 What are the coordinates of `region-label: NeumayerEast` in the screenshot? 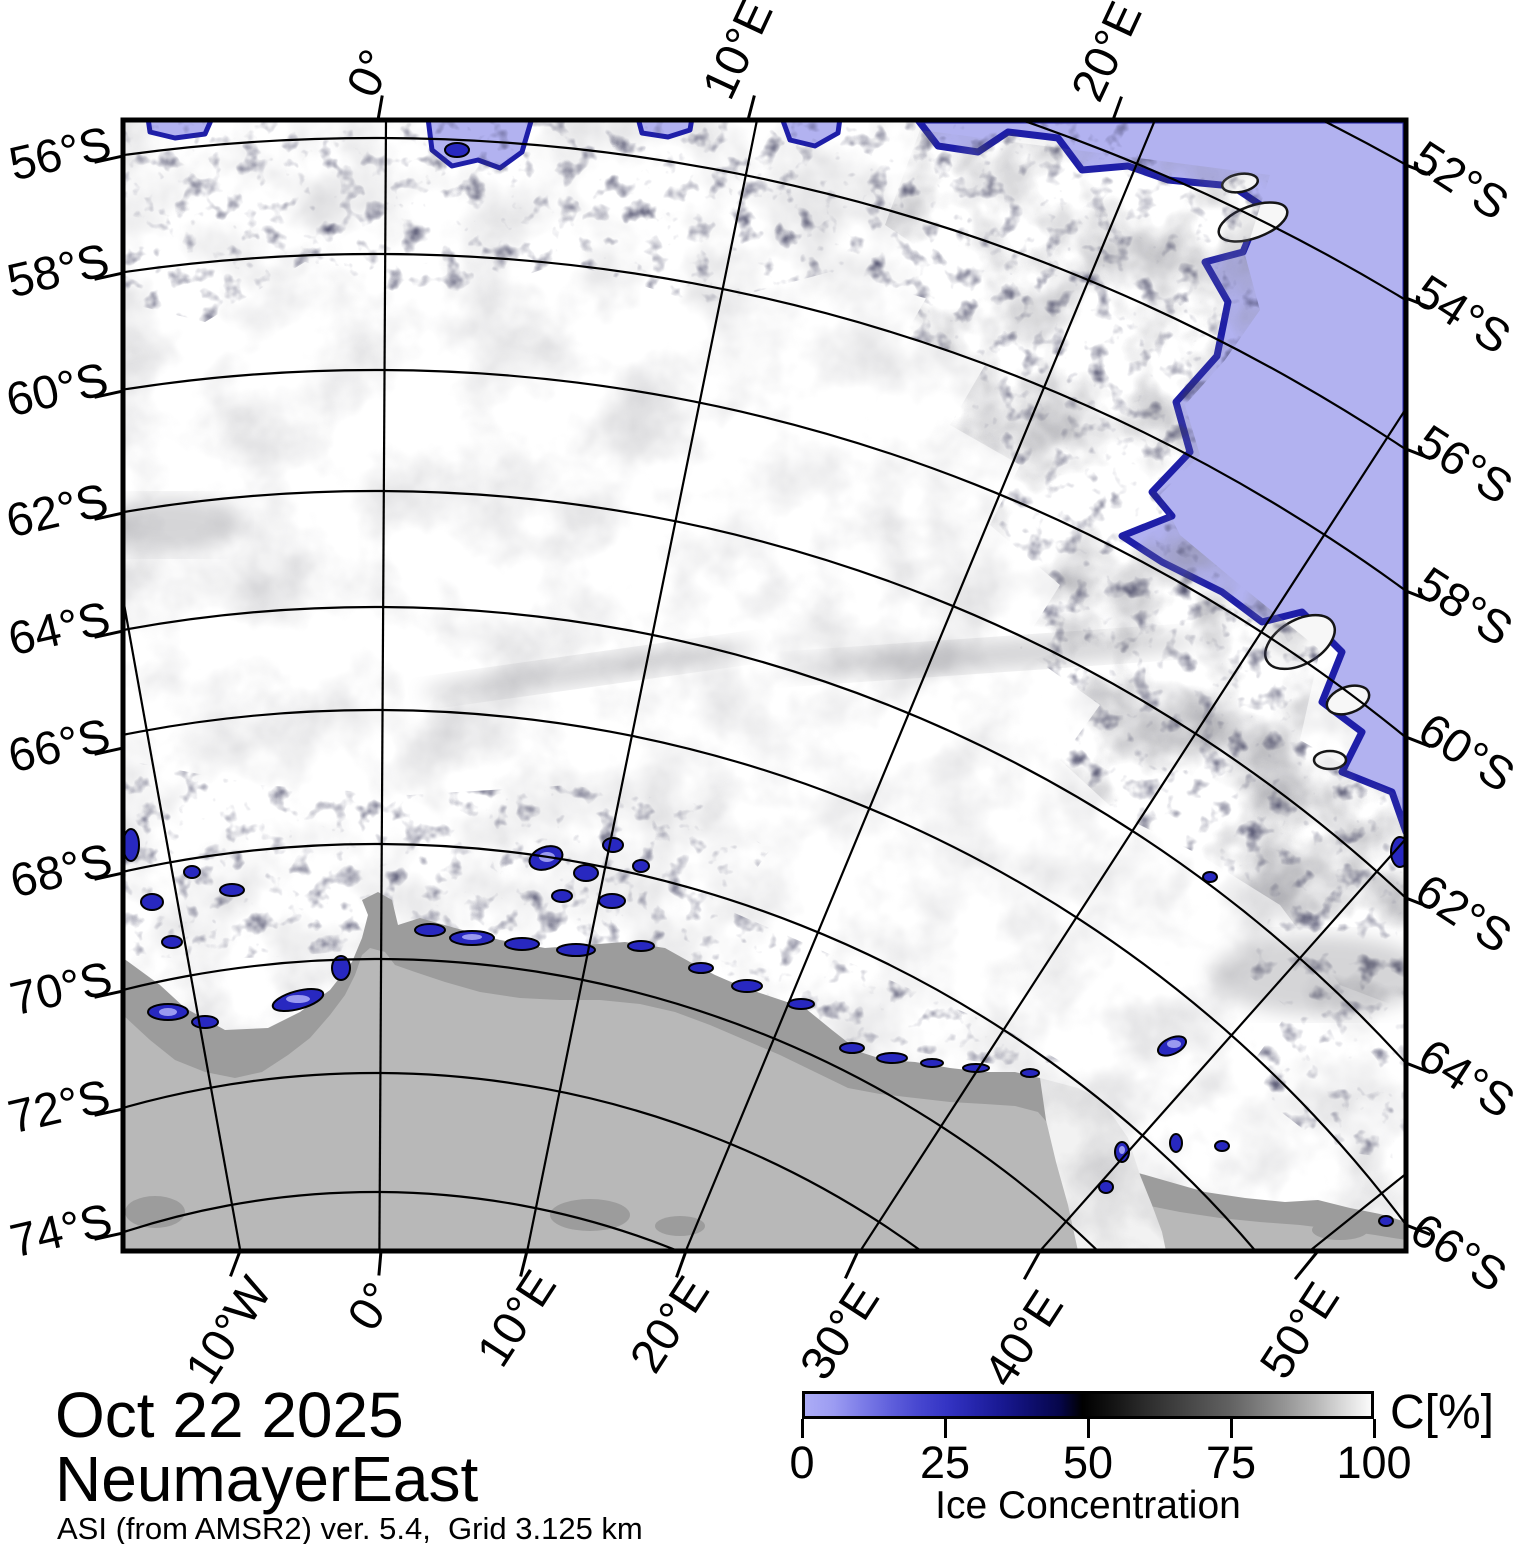 It's located at (267, 1479).